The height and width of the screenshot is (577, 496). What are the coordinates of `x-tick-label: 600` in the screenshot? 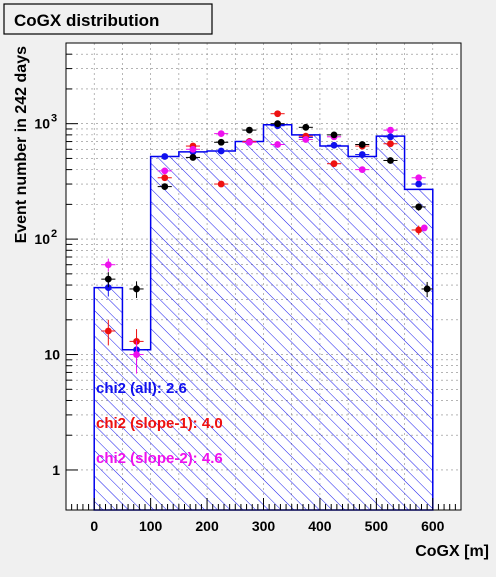 It's located at (433, 526).